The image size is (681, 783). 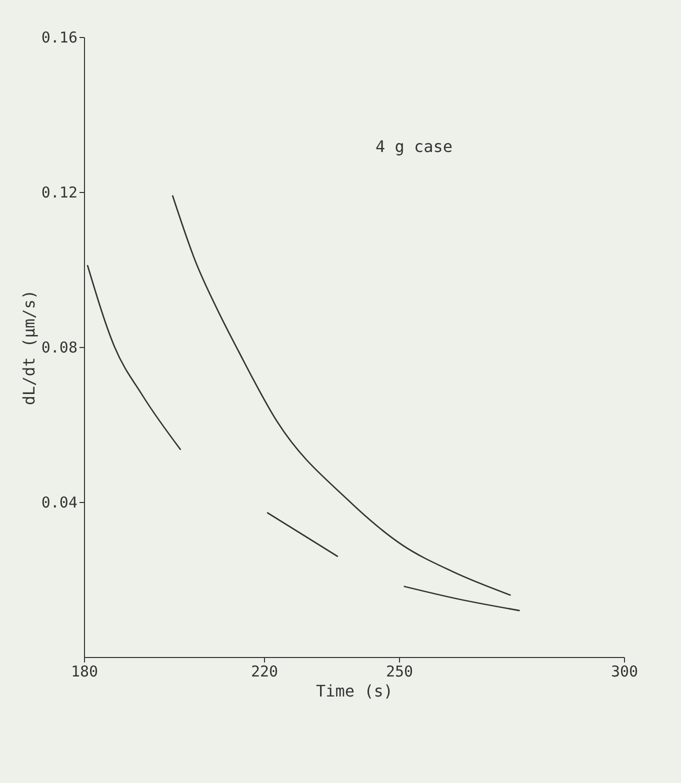 I want to click on x-axis-title: Time (s), so click(x=355, y=691).